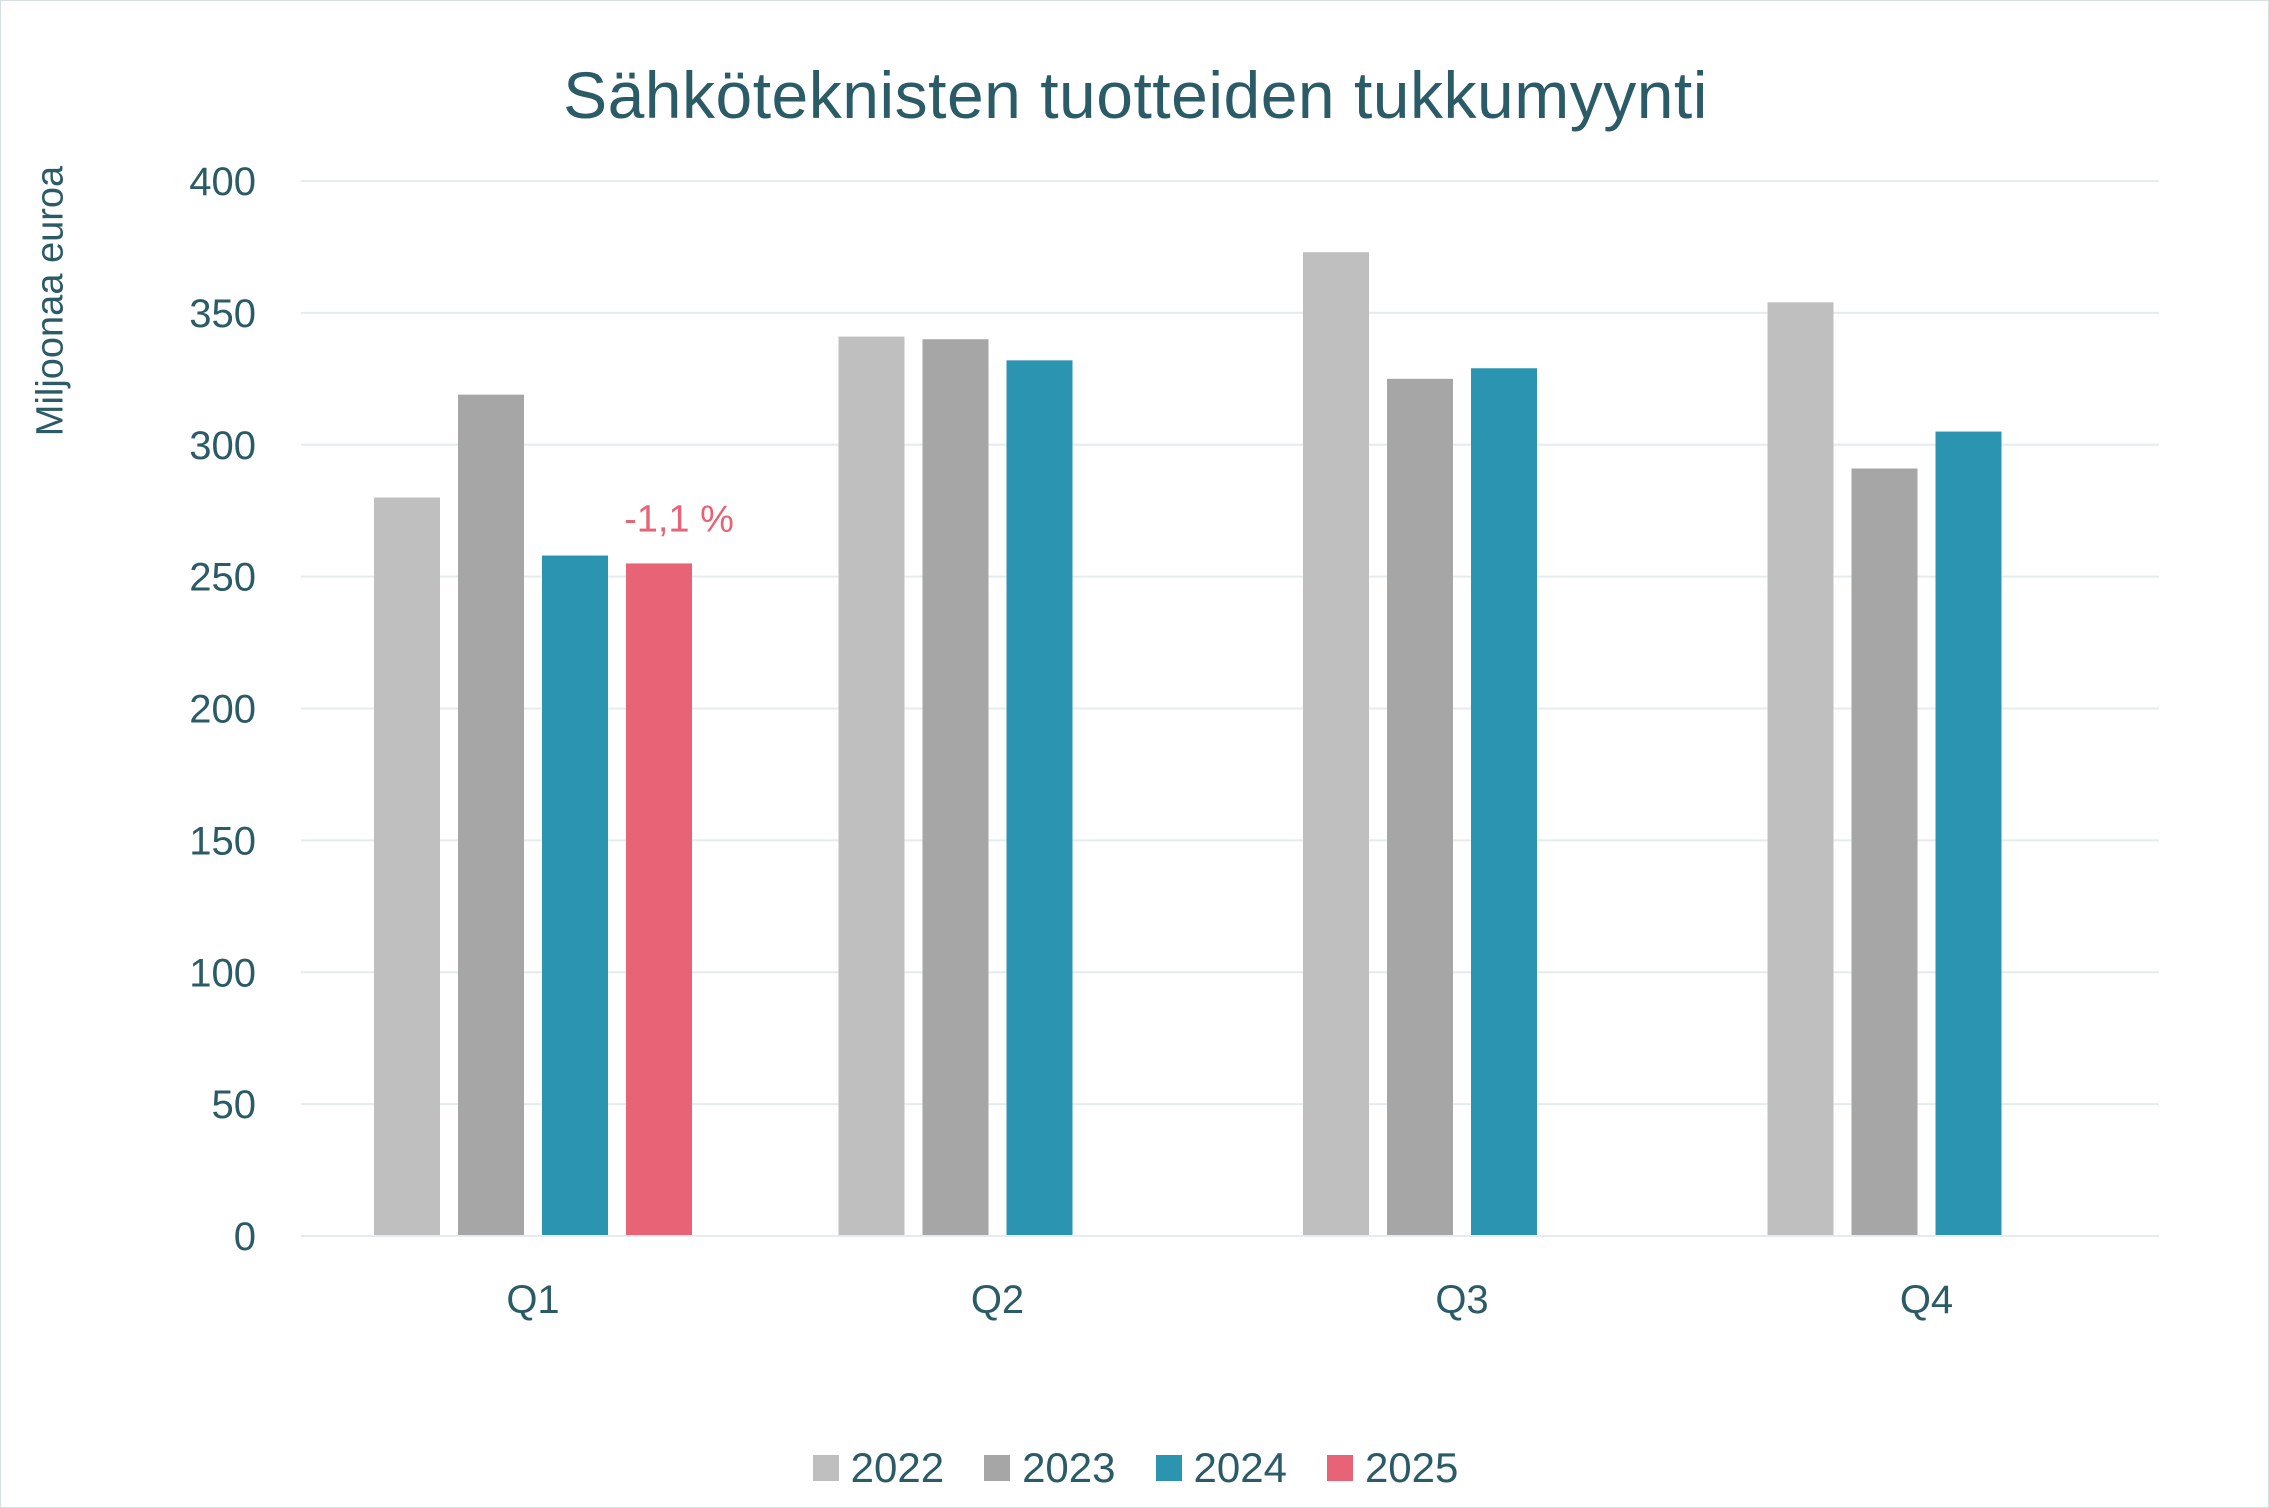 This screenshot has height=1508, width=2269. I want to click on bar-2024-Q2, so click(1039, 798).